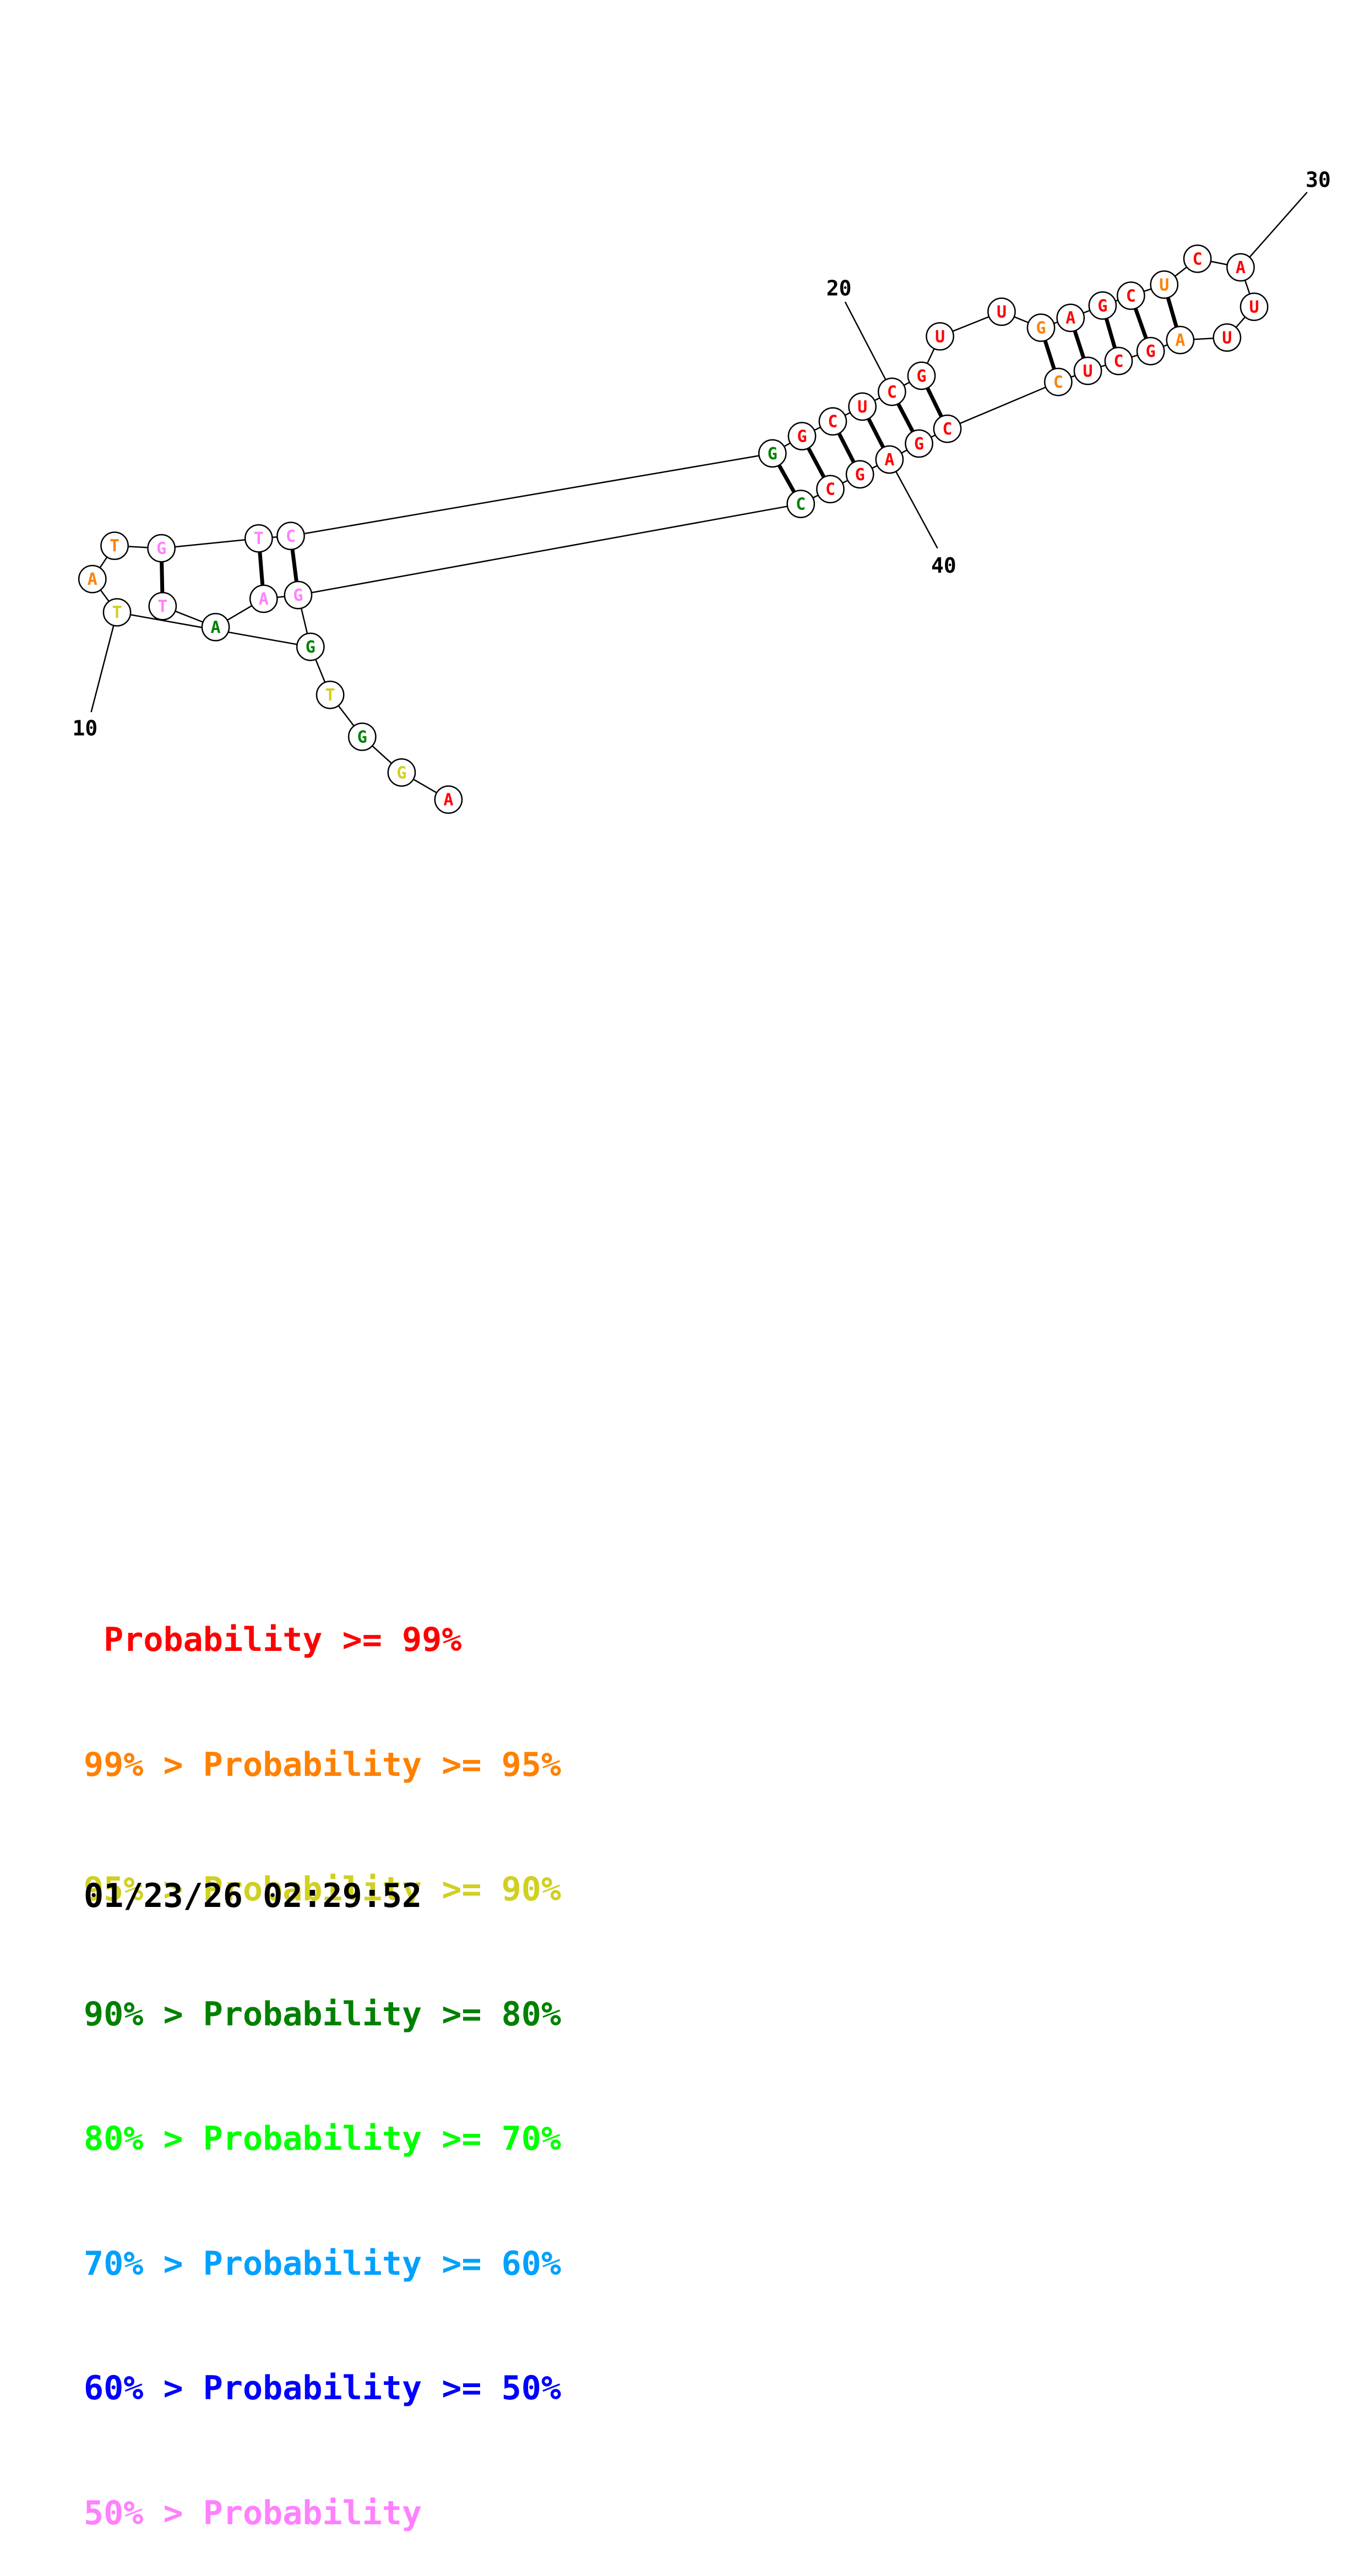  I want to click on nucleotide: T, so click(114, 546).